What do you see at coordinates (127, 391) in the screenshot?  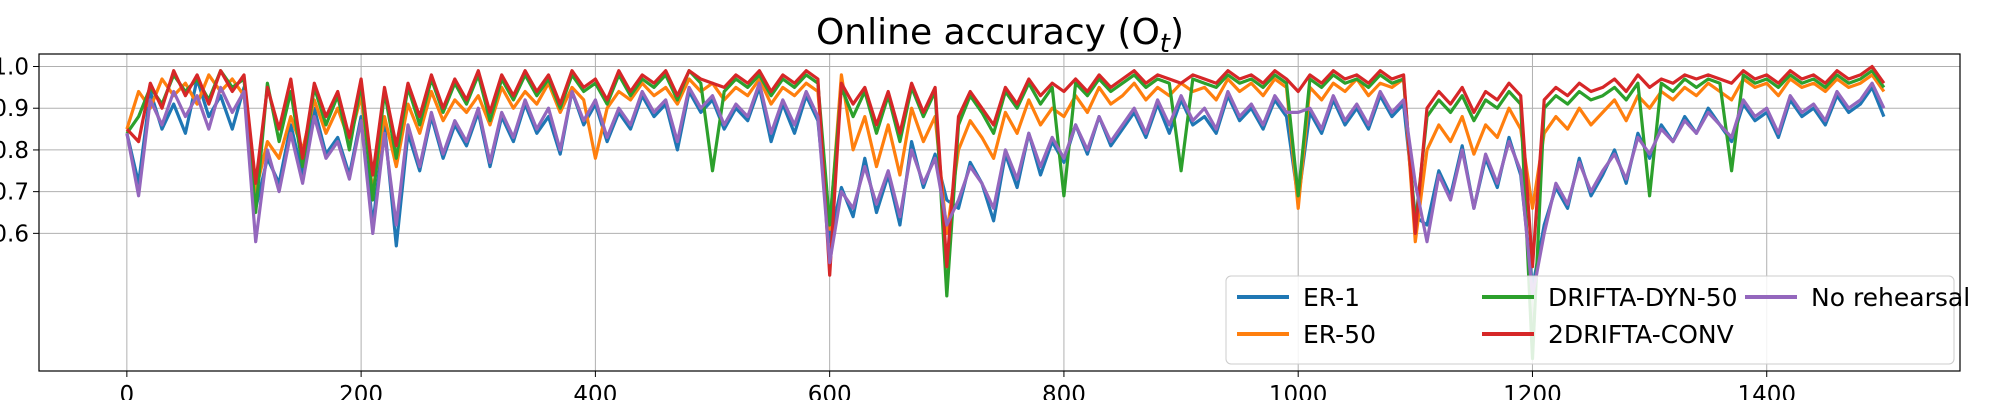 I see `x-tick-label: 0` at bounding box center [127, 391].